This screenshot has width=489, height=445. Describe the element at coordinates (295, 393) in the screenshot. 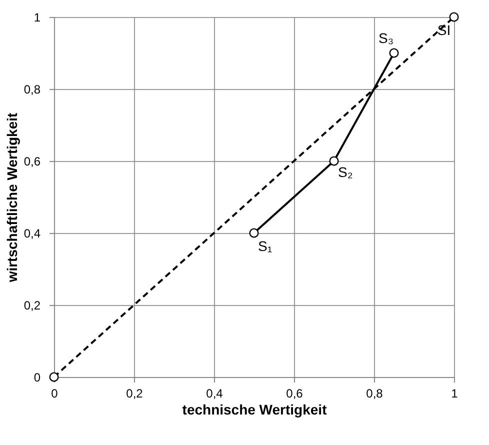

I see `x-tick-label: 0,6` at that location.